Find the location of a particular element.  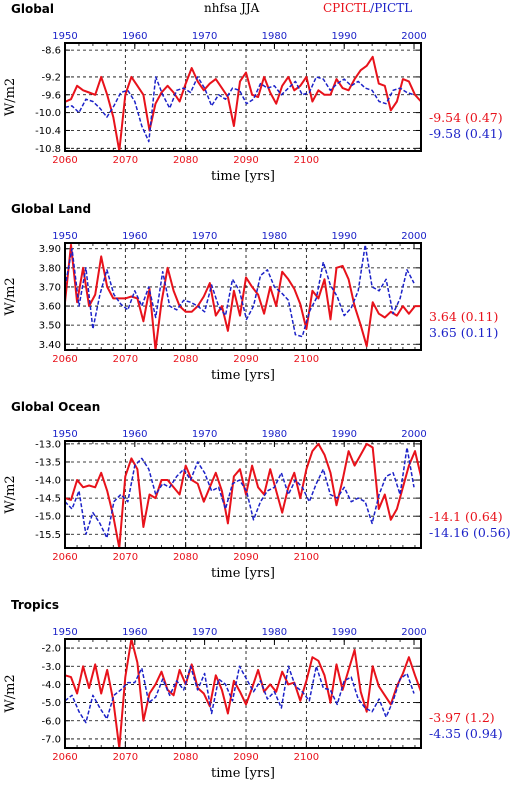

stat-cpictl: -3.97 (1.2) is located at coordinates (462, 717).